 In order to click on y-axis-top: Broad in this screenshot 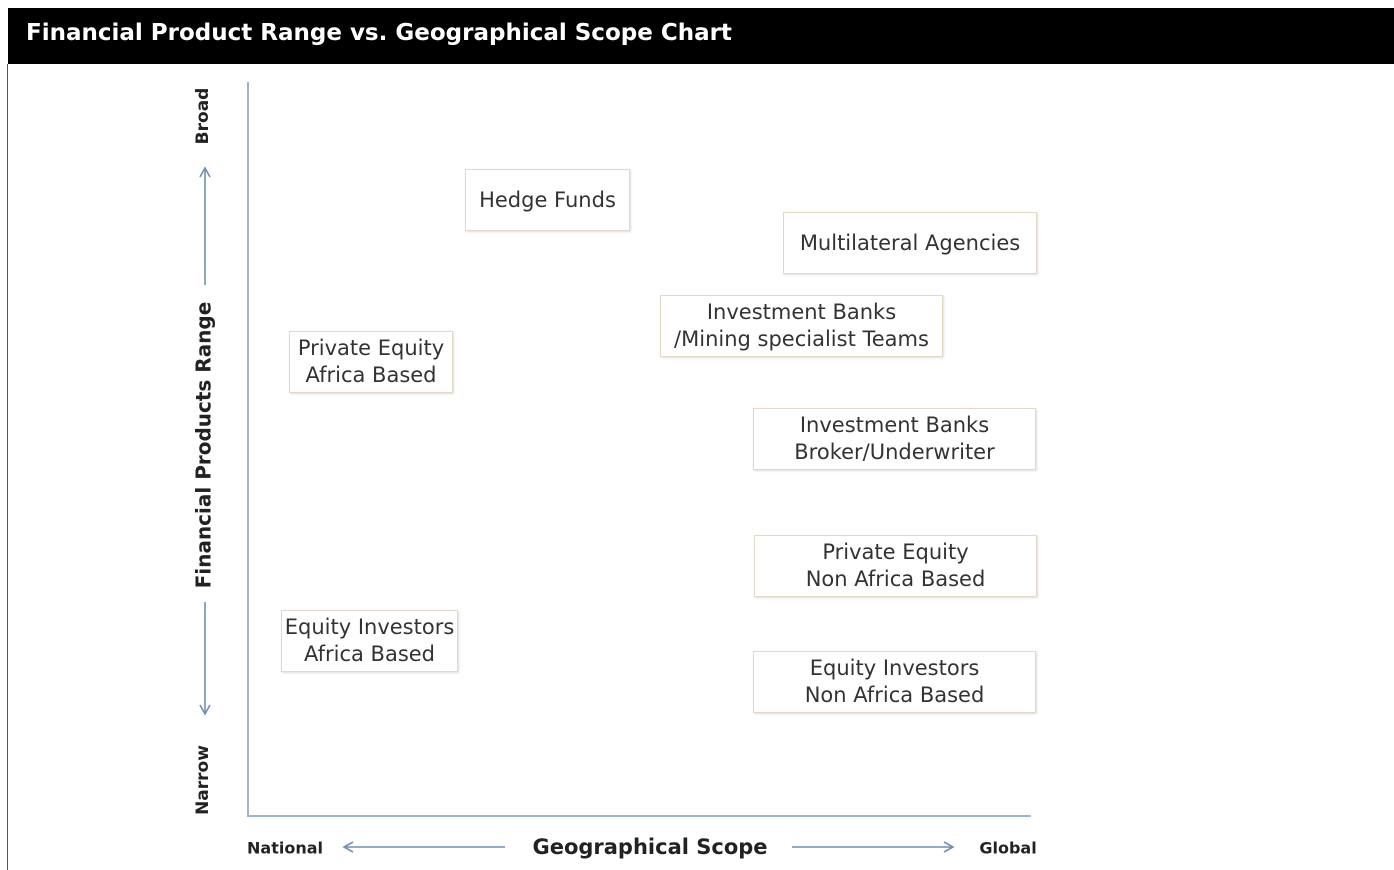, I will do `click(203, 116)`.